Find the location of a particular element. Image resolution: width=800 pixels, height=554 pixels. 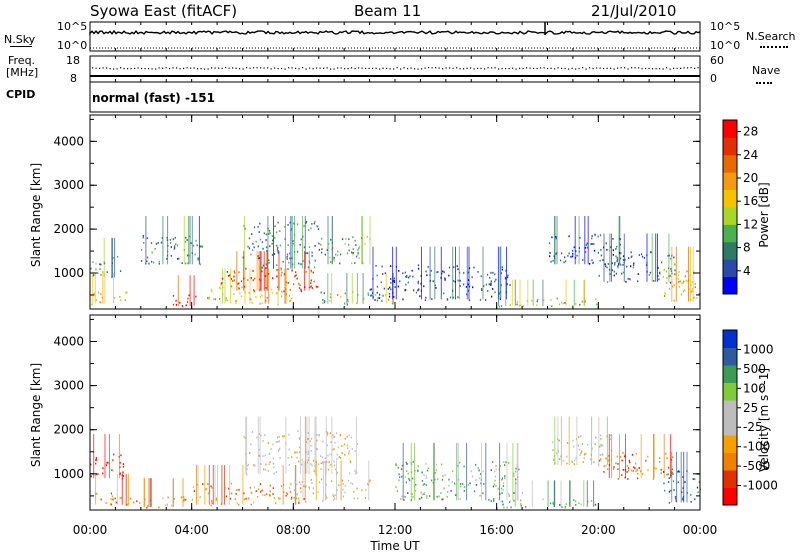

colorbar-tick-label: 24 is located at coordinates (750, 155).